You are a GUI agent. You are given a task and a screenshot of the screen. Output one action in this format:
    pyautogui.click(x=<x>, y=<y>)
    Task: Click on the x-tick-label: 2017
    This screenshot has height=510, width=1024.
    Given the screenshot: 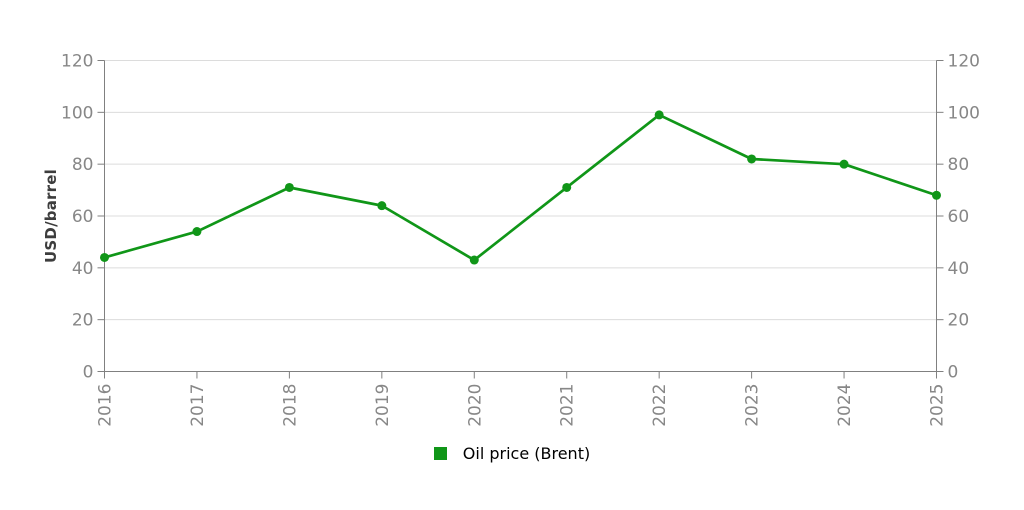 What is the action you would take?
    pyautogui.click(x=198, y=405)
    